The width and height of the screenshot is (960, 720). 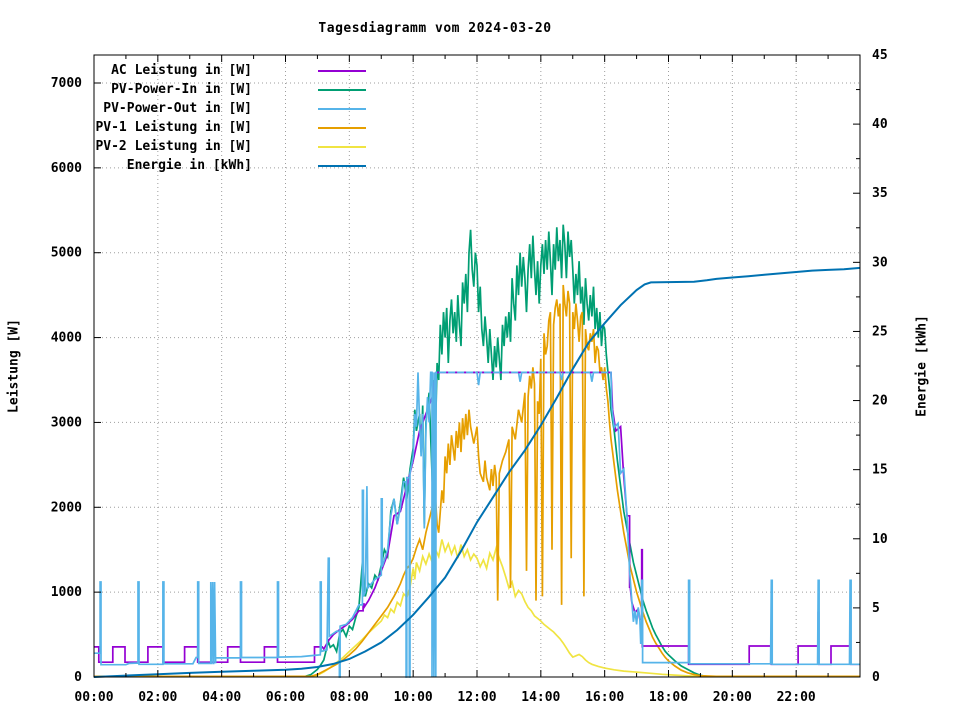 I want to click on legend-item: PV-1 Leistung in [W], so click(x=190, y=128).